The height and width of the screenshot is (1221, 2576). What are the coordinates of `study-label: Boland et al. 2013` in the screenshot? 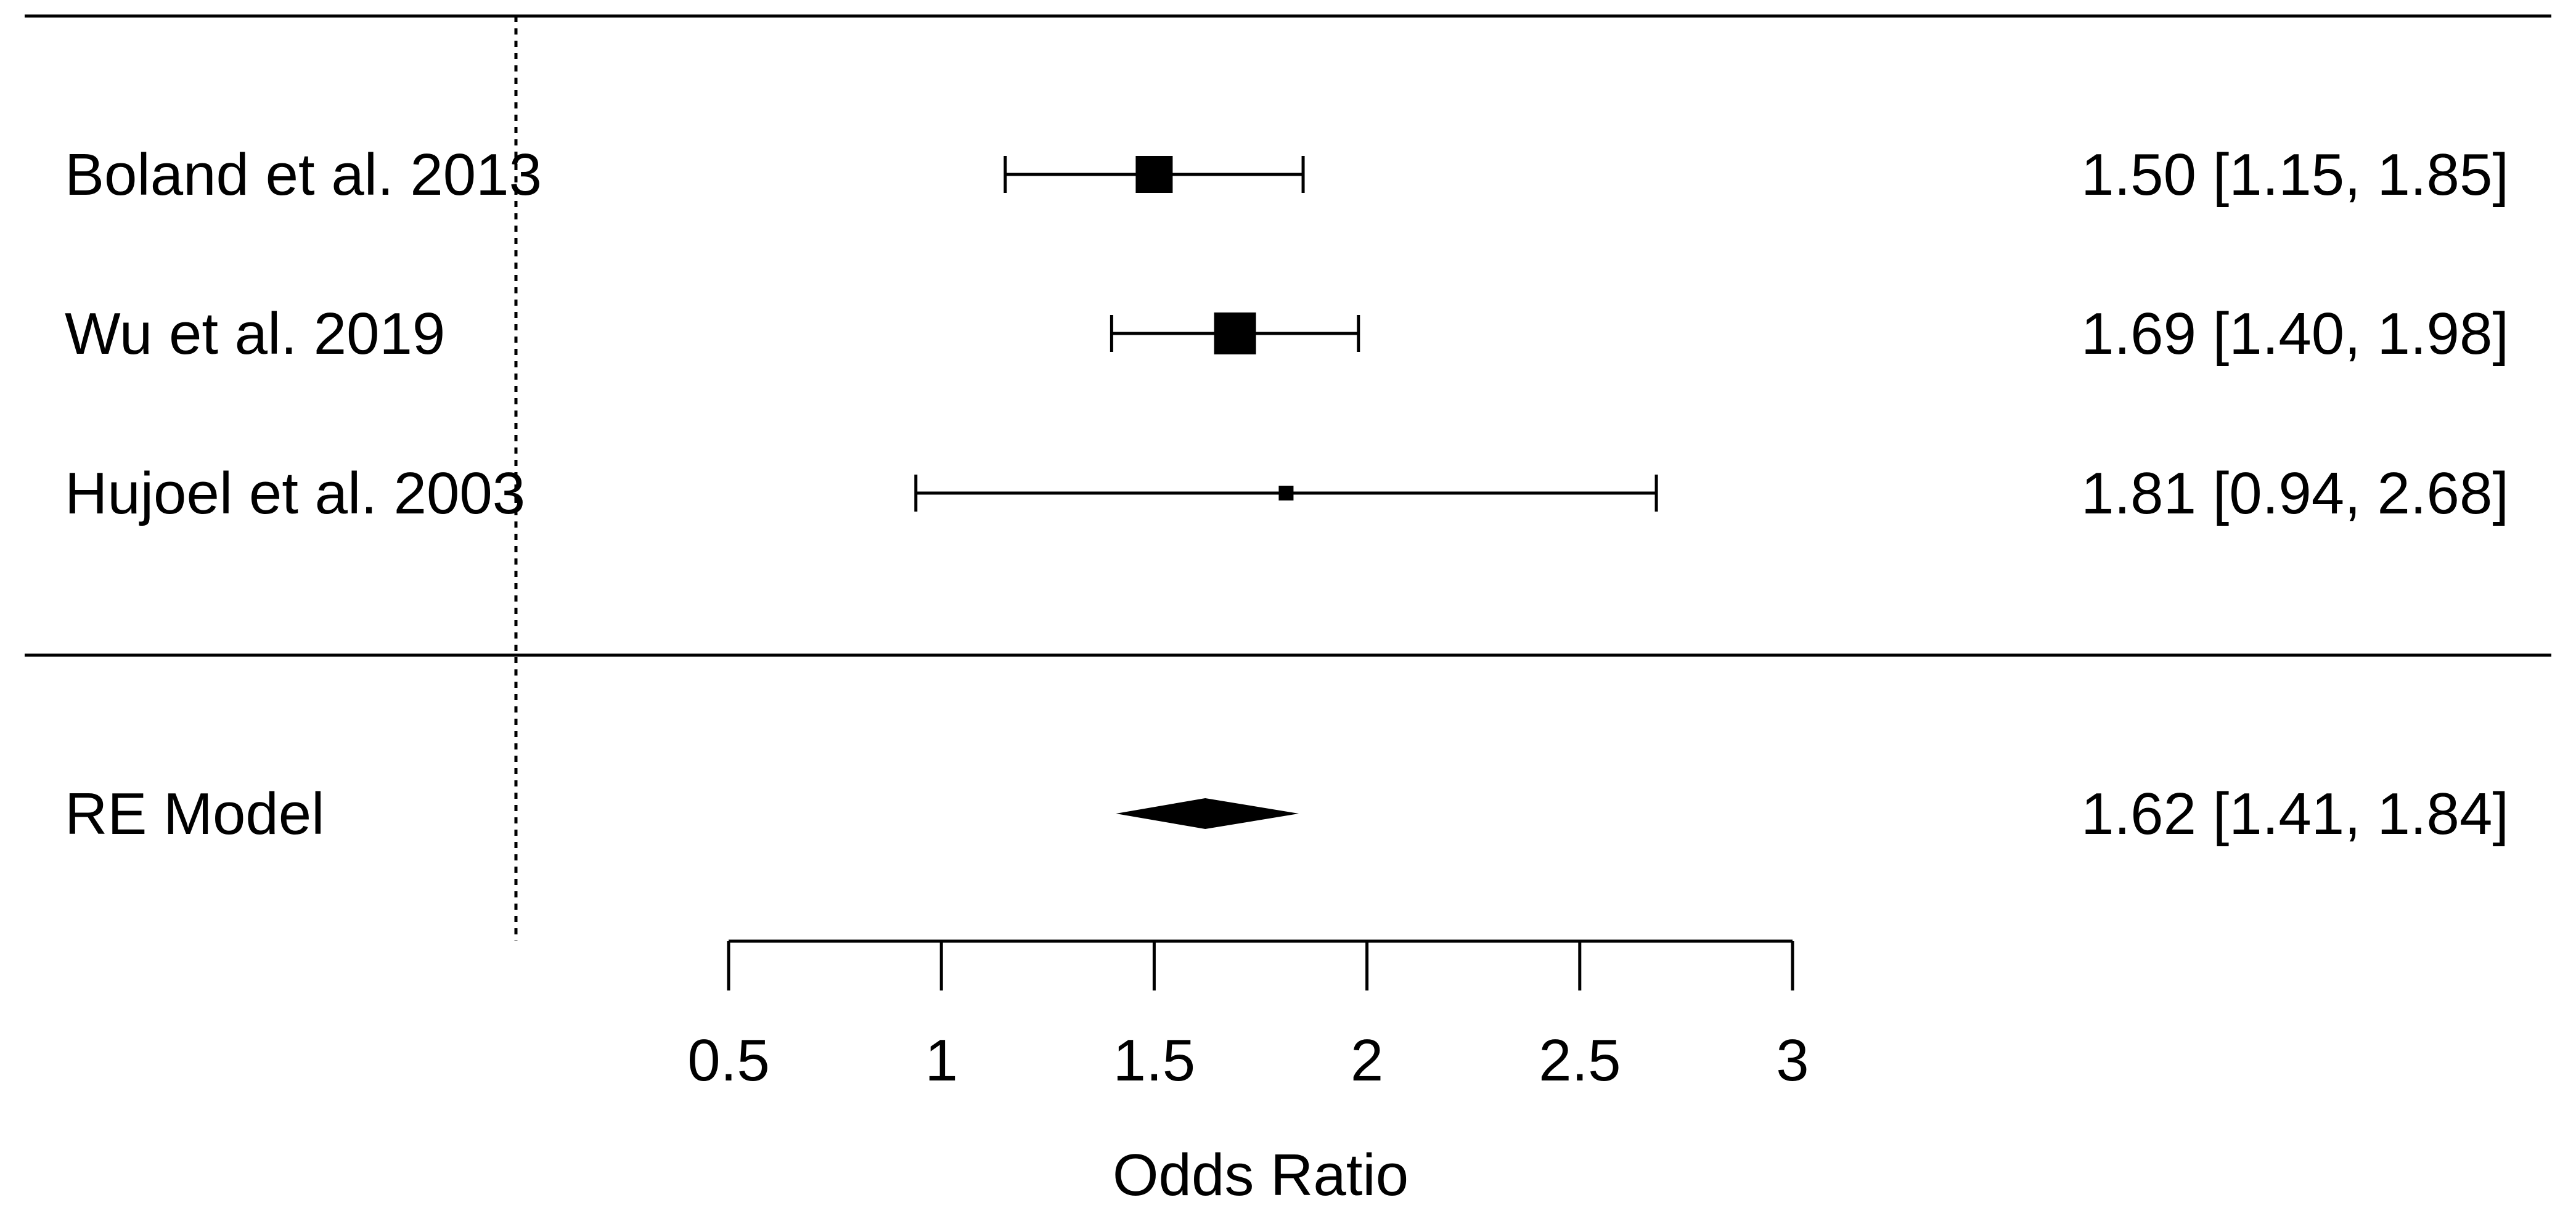 It's located at (303, 175).